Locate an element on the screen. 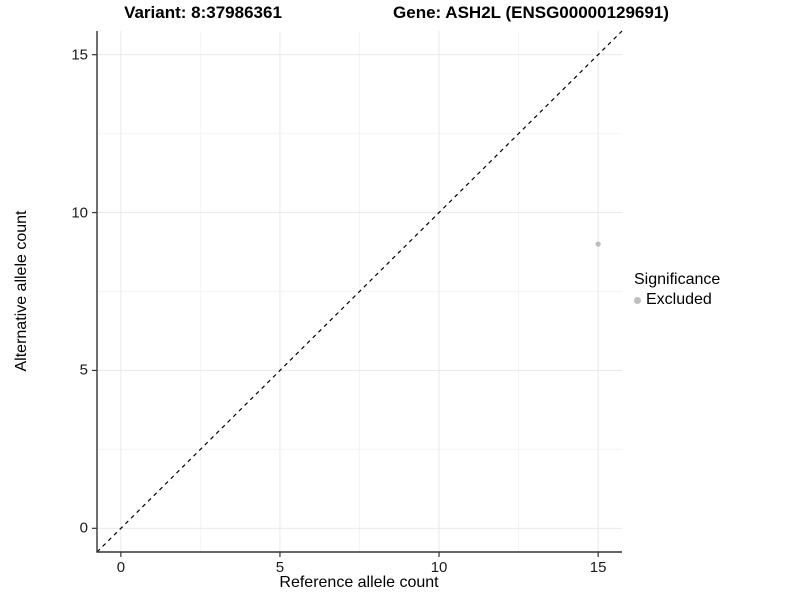  y-tick-label: 10 is located at coordinates (79, 213).